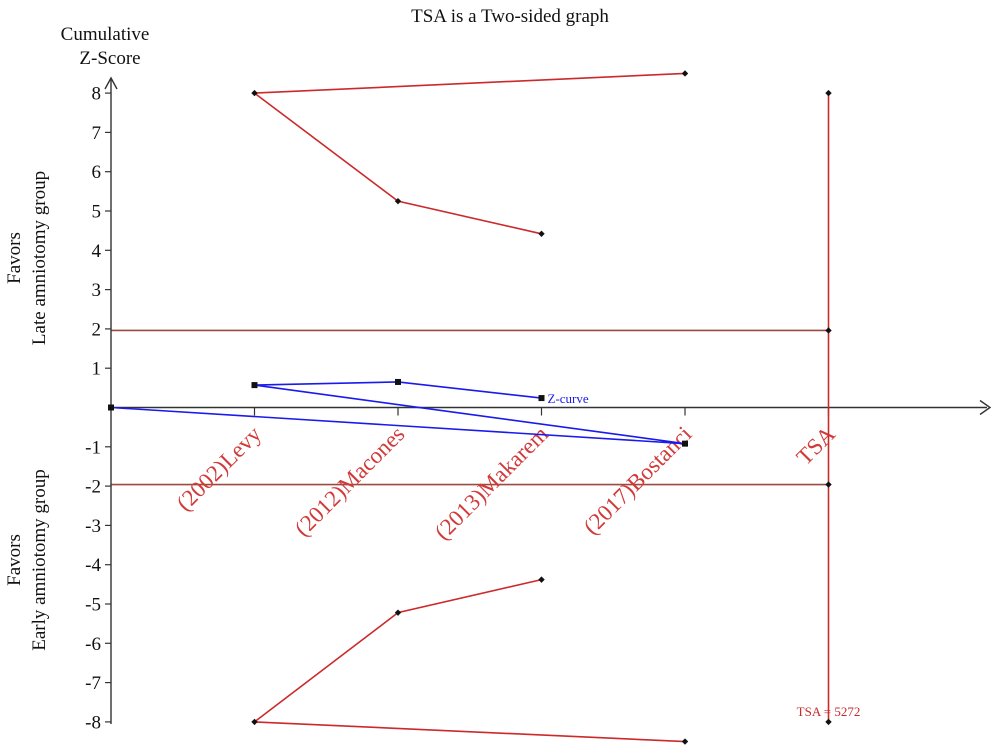  I want to click on outer-boundary-upper, so click(470, 83).